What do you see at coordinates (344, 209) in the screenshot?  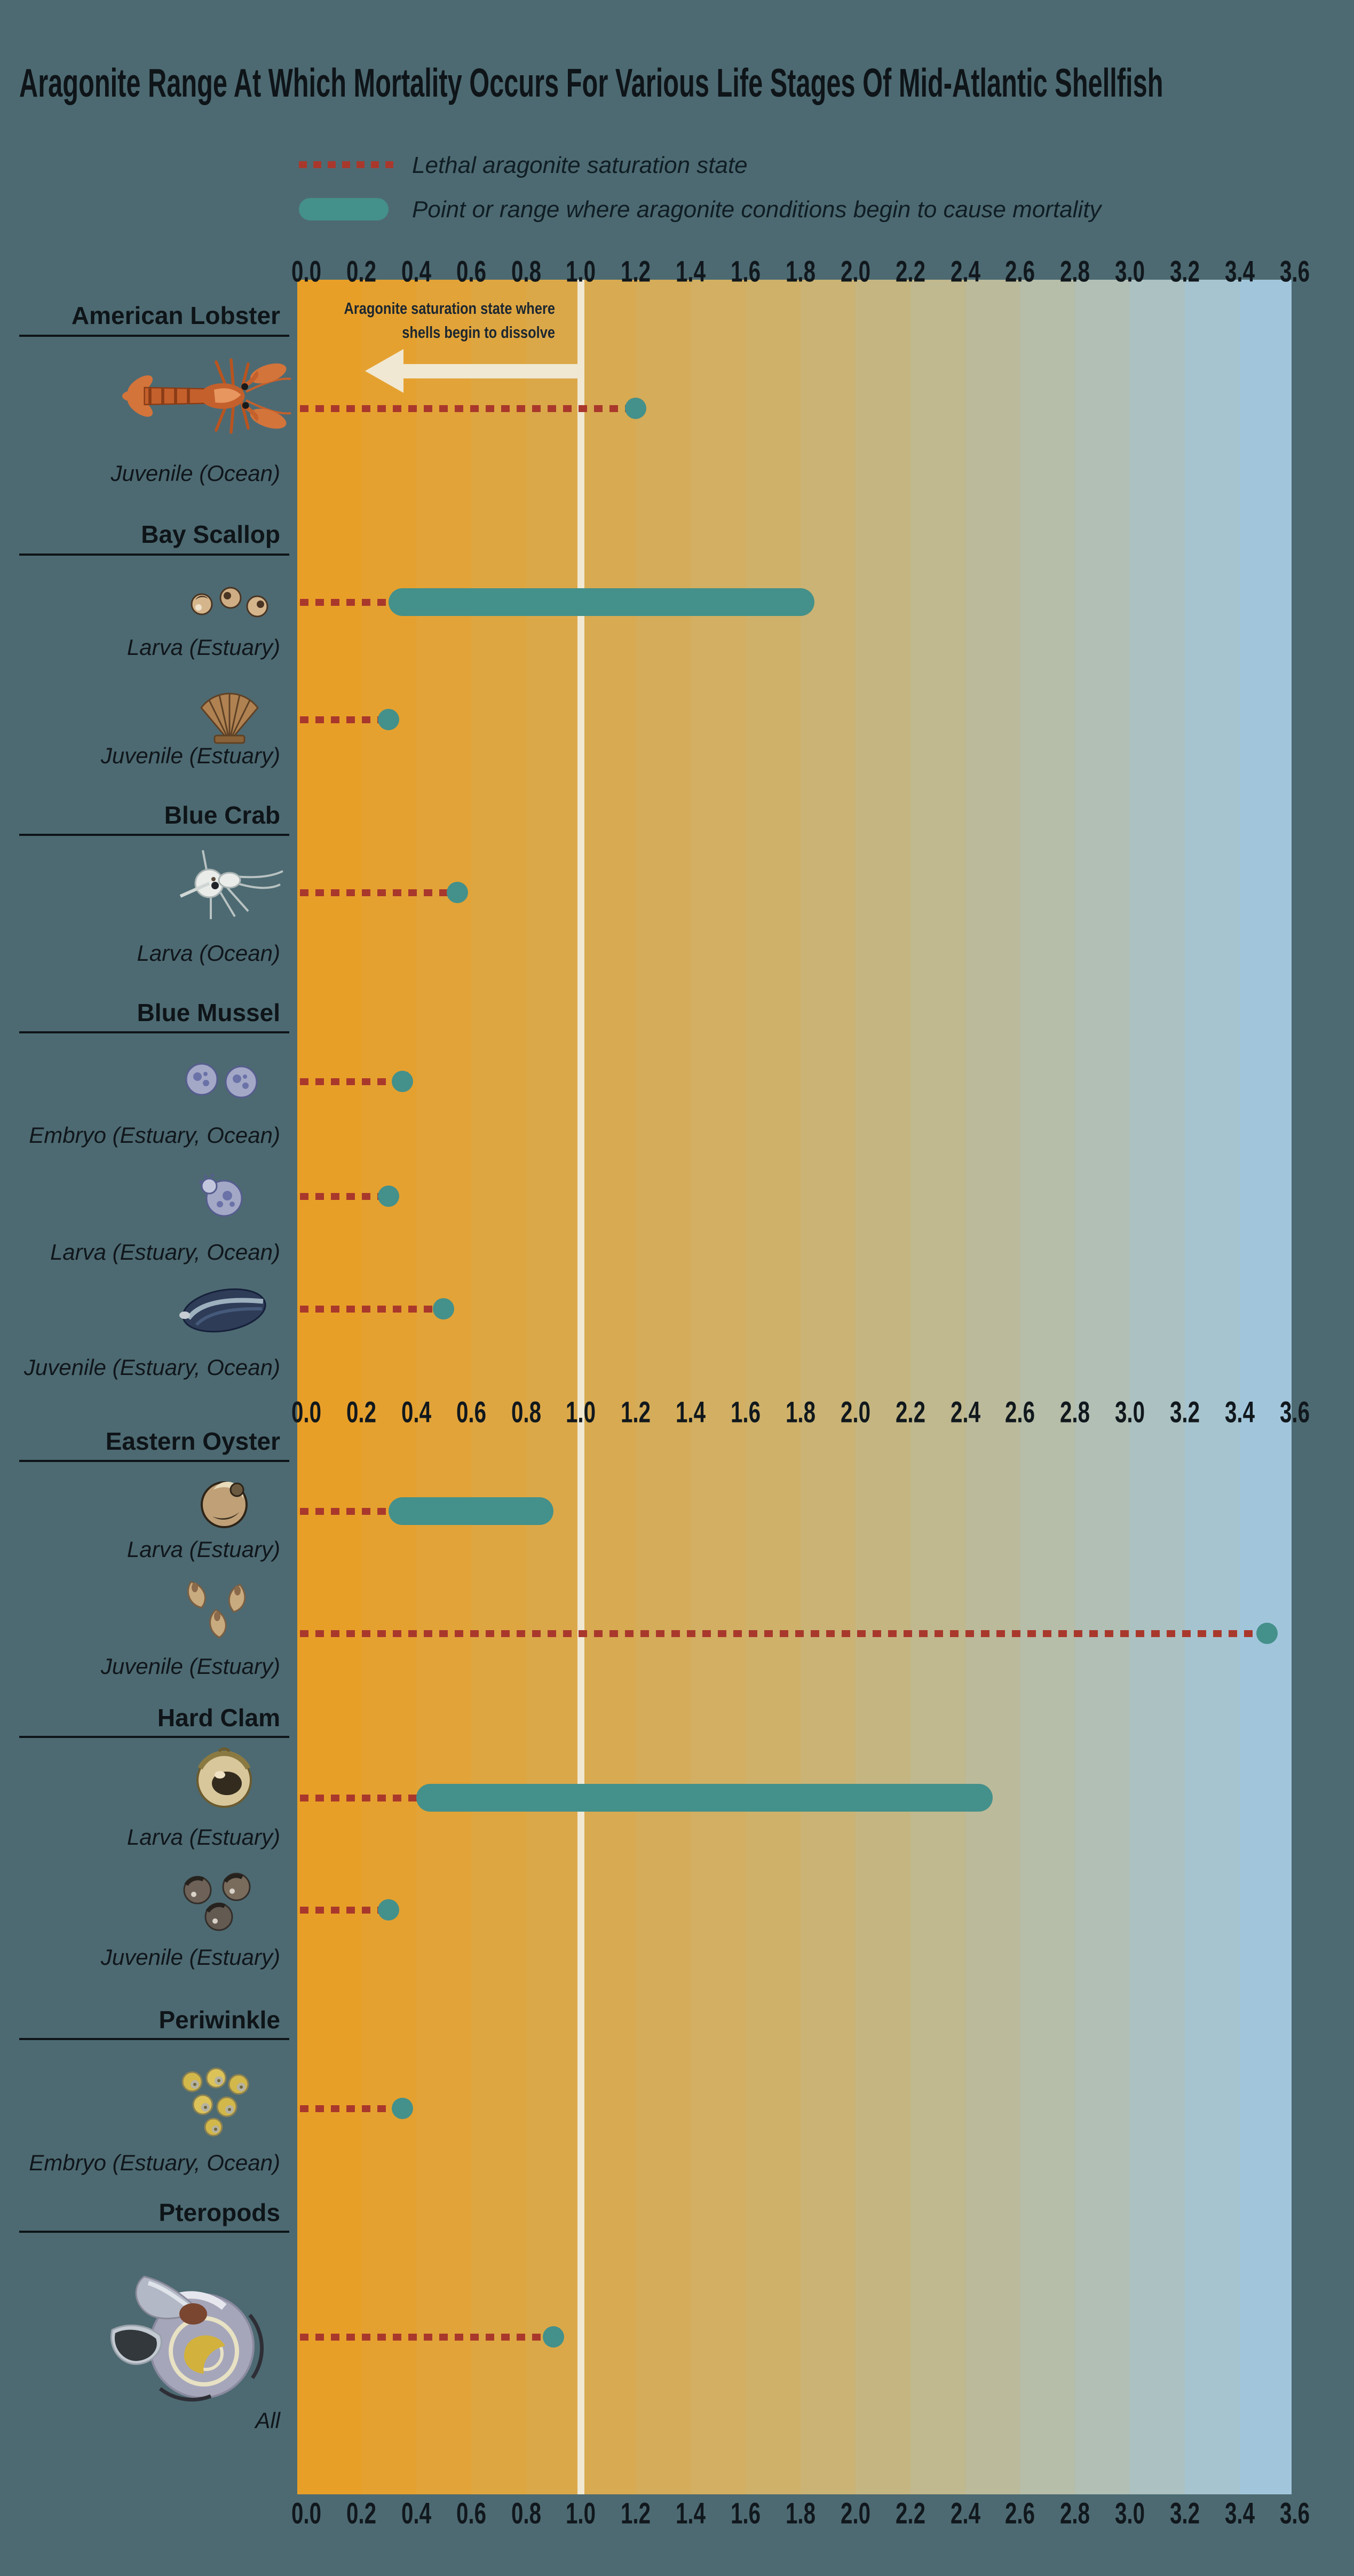 I see `legend-mortality-bar-swatch` at bounding box center [344, 209].